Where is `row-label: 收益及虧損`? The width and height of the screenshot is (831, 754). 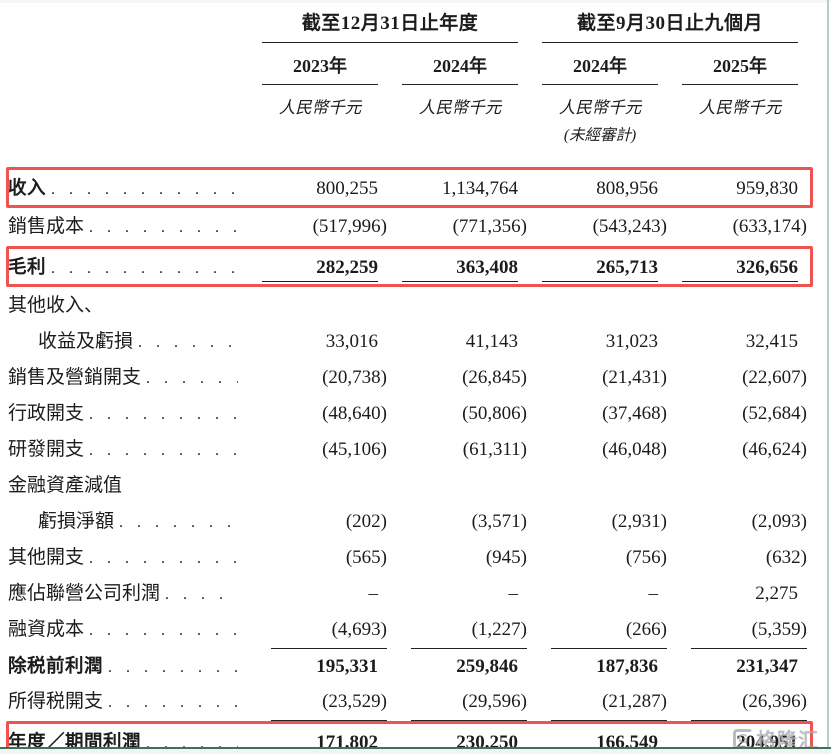 row-label: 收益及虧損 is located at coordinates (86, 341).